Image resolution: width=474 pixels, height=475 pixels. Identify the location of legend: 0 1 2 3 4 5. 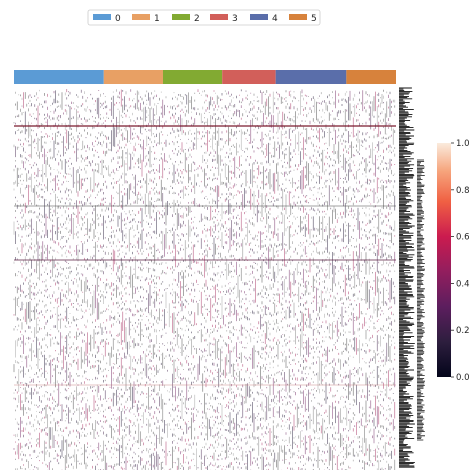
(204, 17).